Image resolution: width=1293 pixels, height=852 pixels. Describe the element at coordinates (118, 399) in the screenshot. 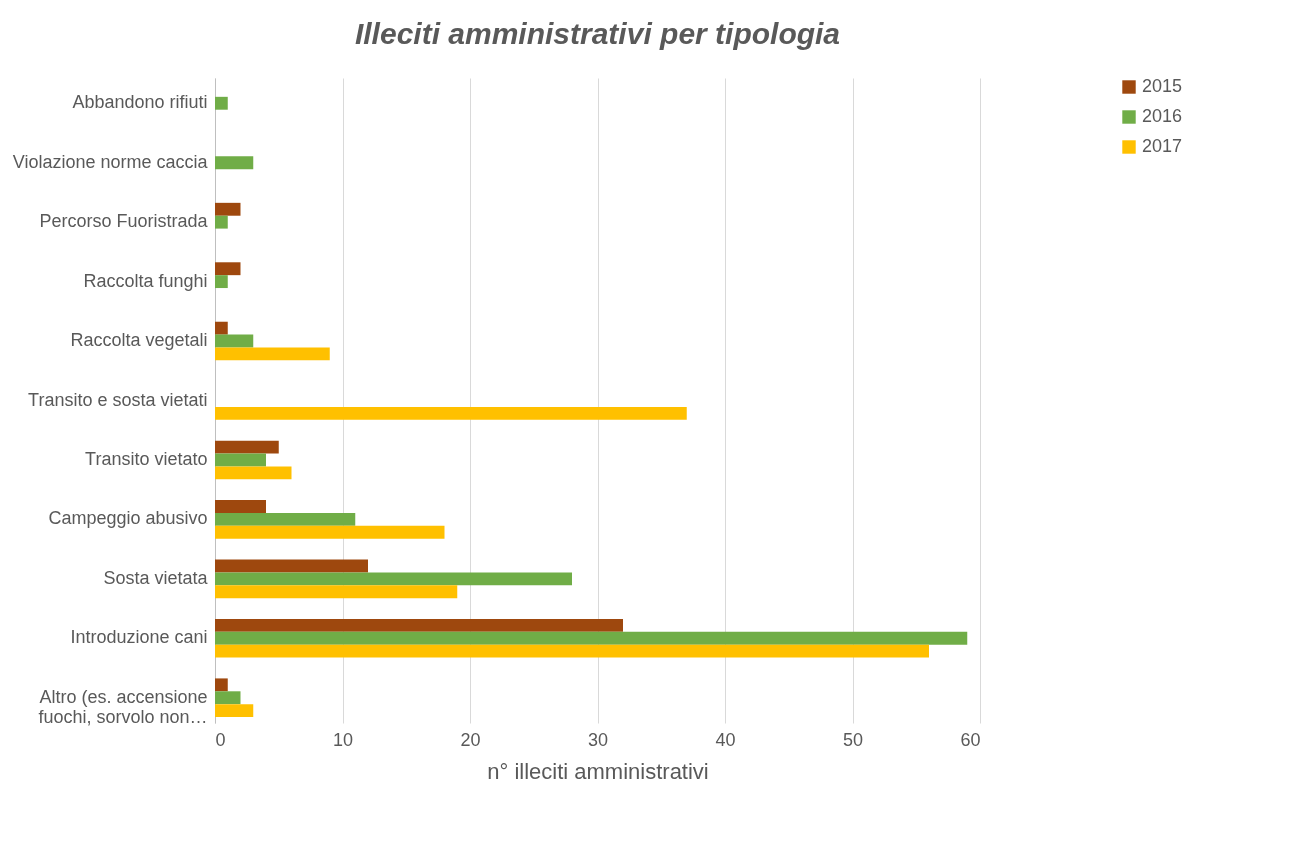

I see `y-tick-label: Transito e sosta vietati` at that location.